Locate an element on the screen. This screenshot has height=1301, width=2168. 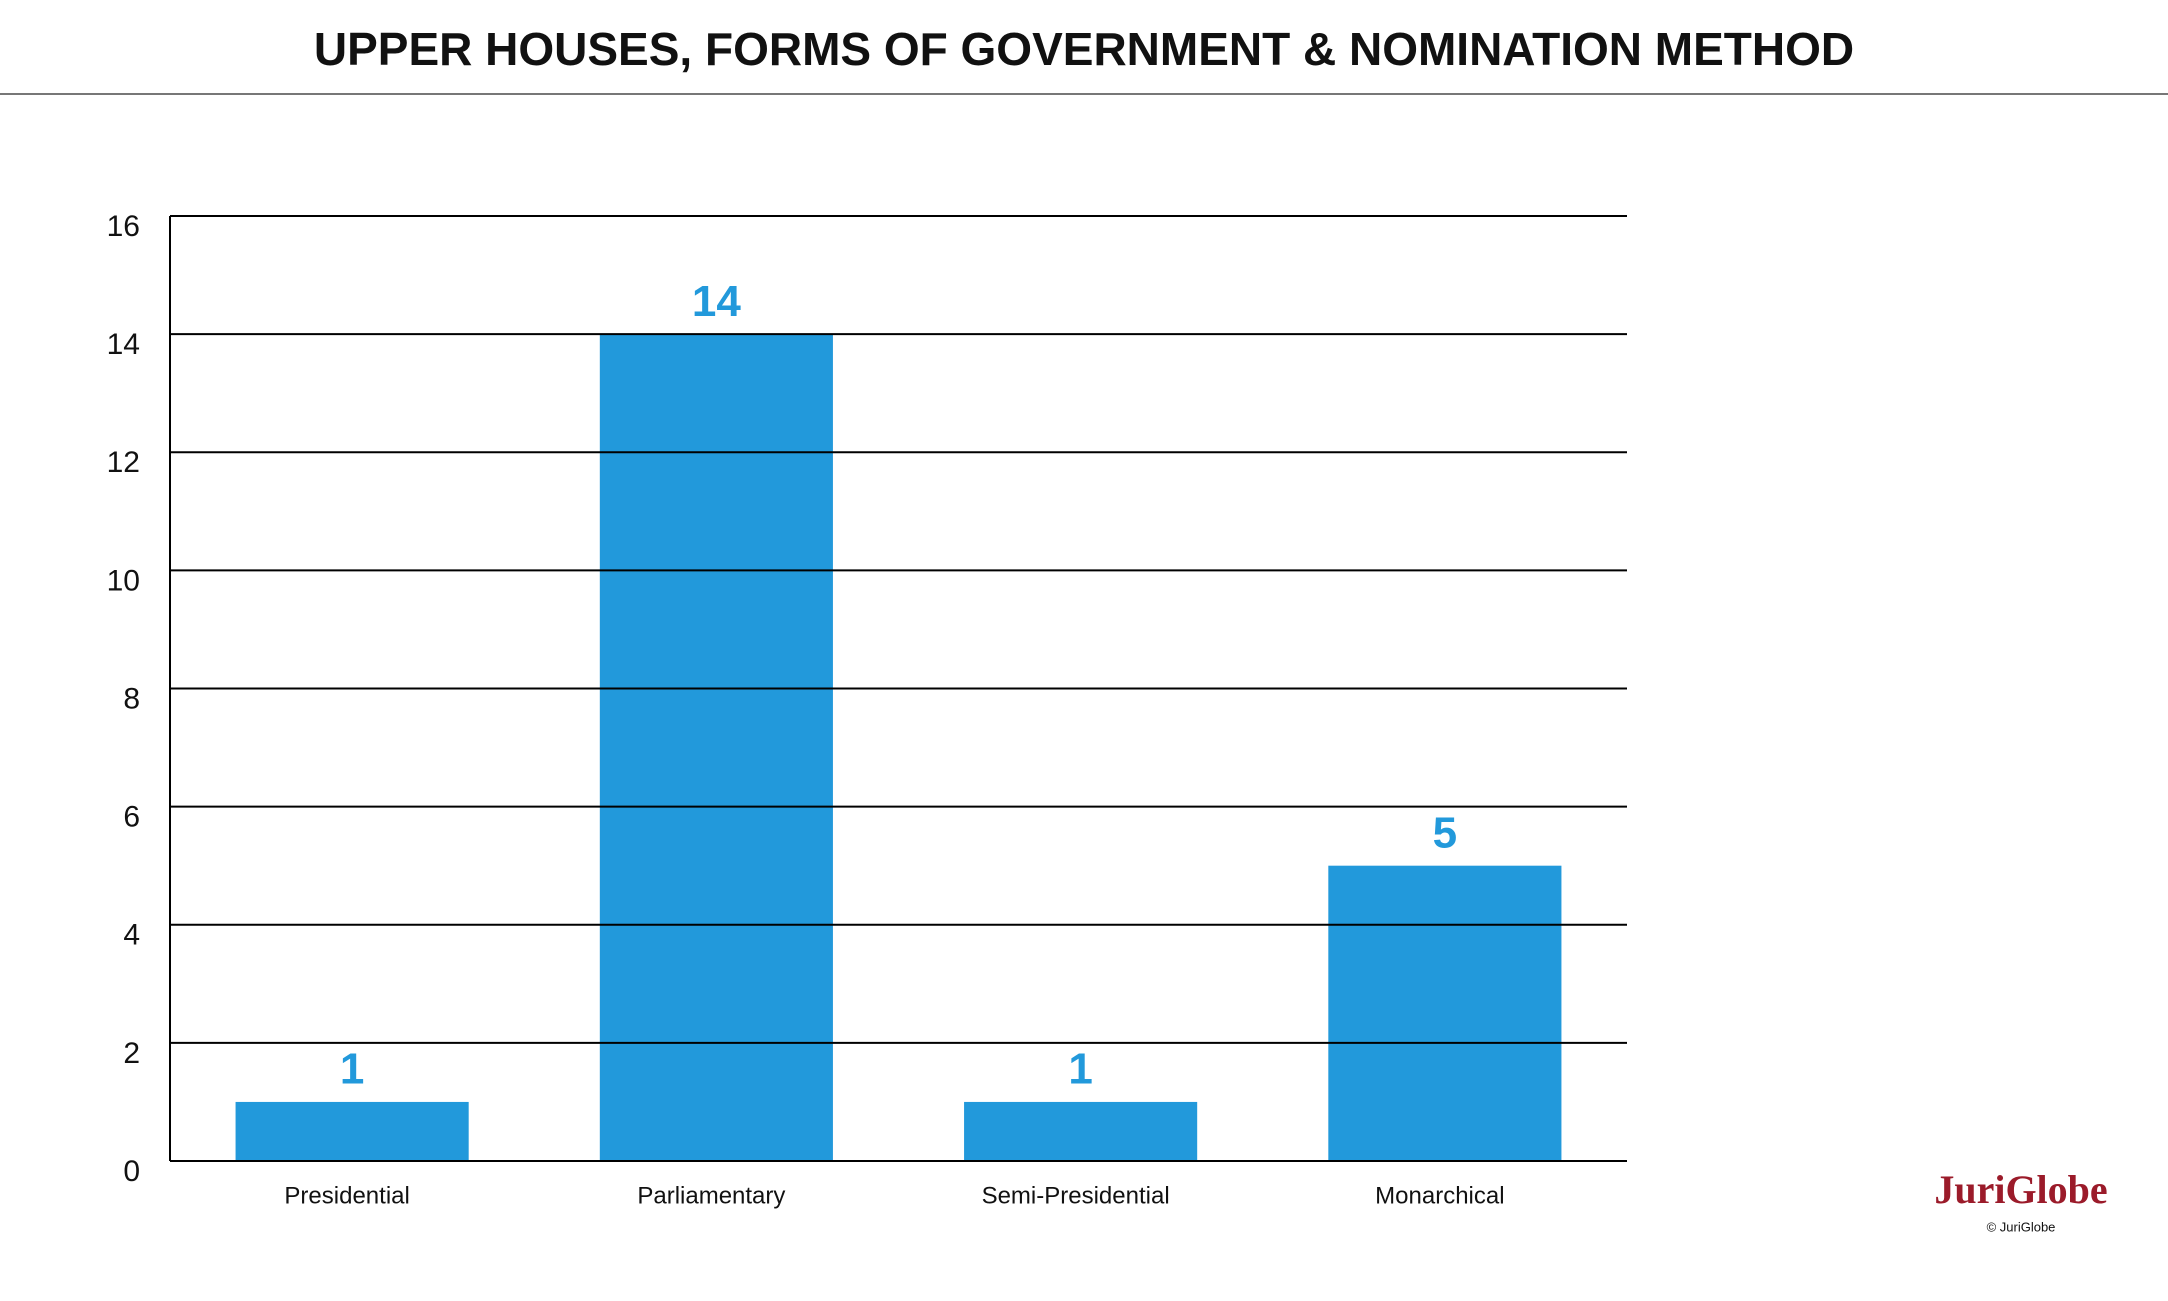
y-tick-label: 6 is located at coordinates (131, 817).